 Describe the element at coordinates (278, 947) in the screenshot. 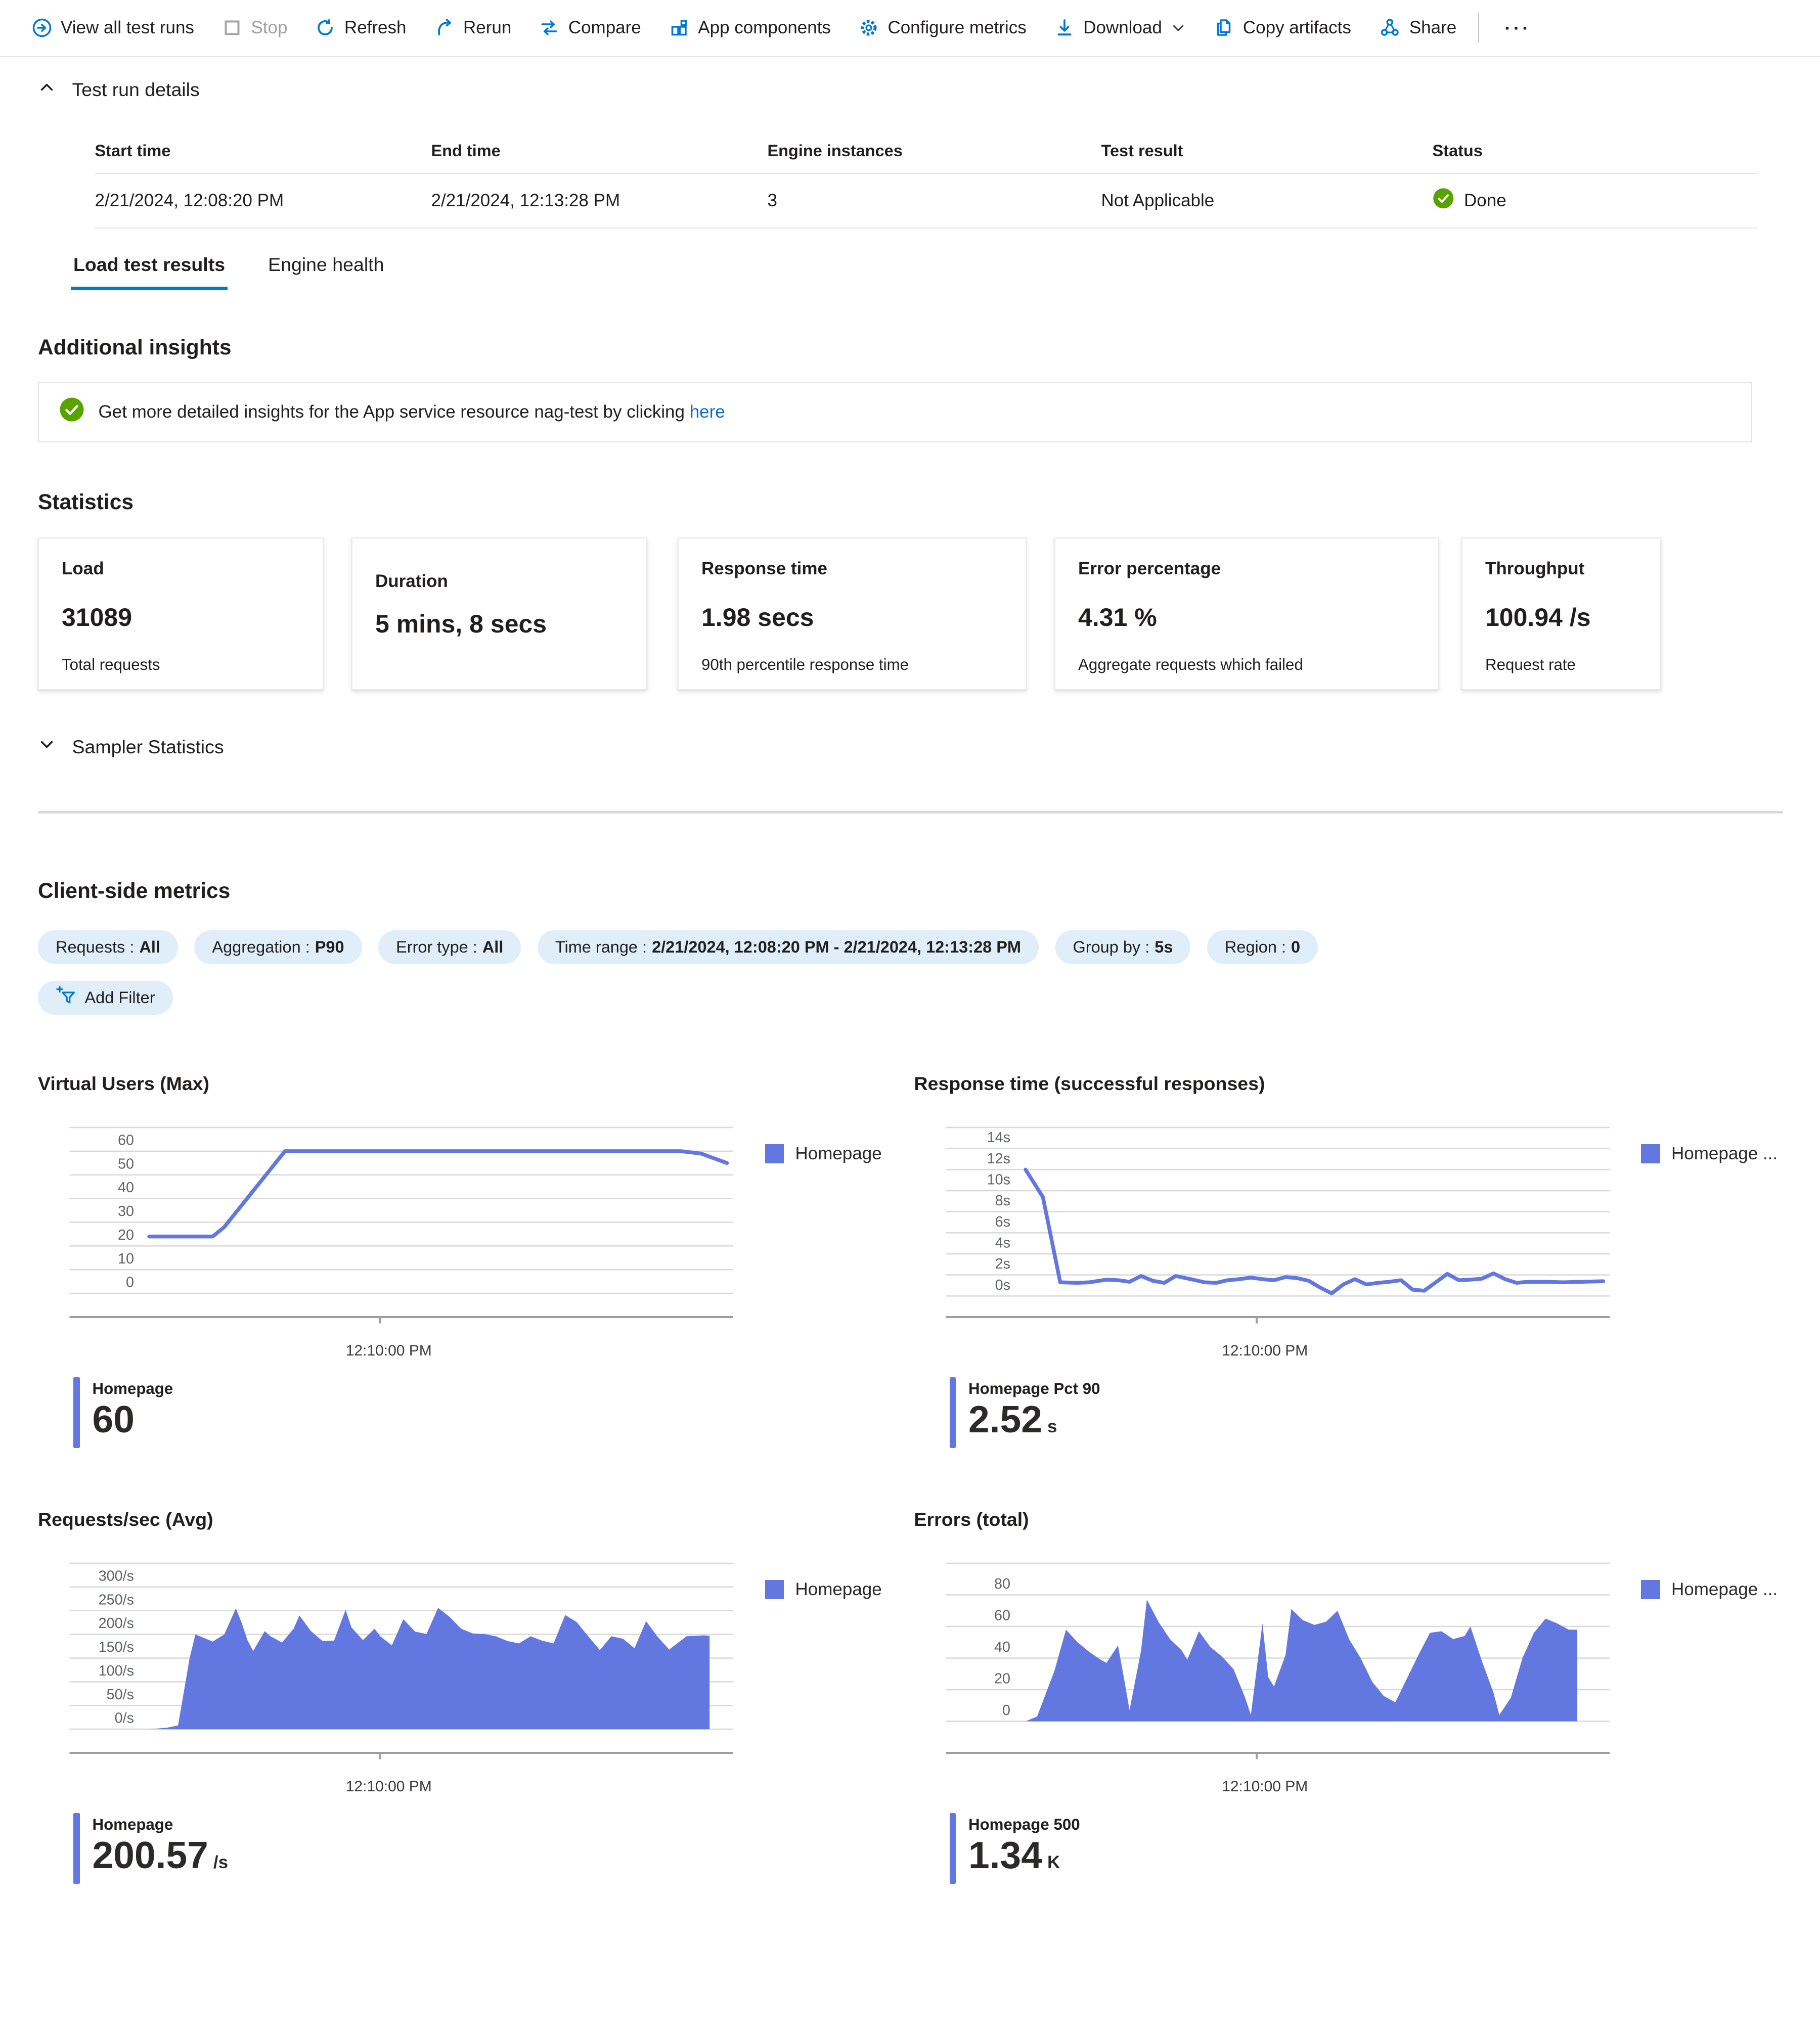

I see `aggregation-filter-pill: Aggregation : P90` at that location.